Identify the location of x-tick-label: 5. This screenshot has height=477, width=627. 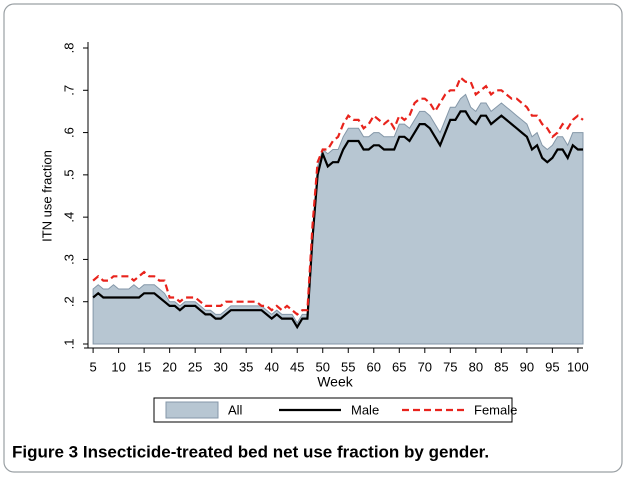
(92, 366).